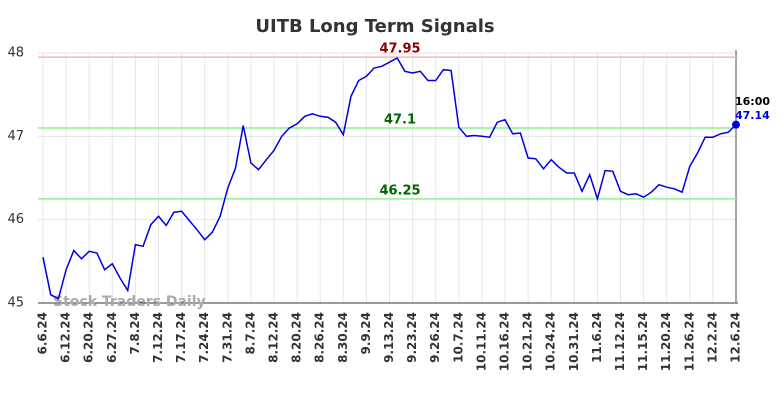  Describe the element at coordinates (43, 333) in the screenshot. I see `x-tick-label: 6.6.24` at that location.